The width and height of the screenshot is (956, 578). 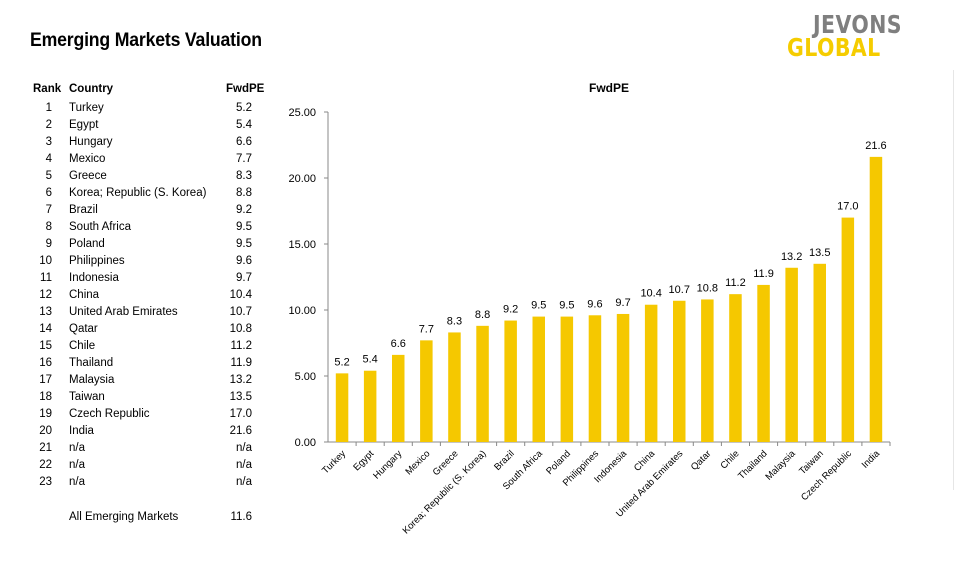 I want to click on row-rank: 8, so click(x=48, y=227).